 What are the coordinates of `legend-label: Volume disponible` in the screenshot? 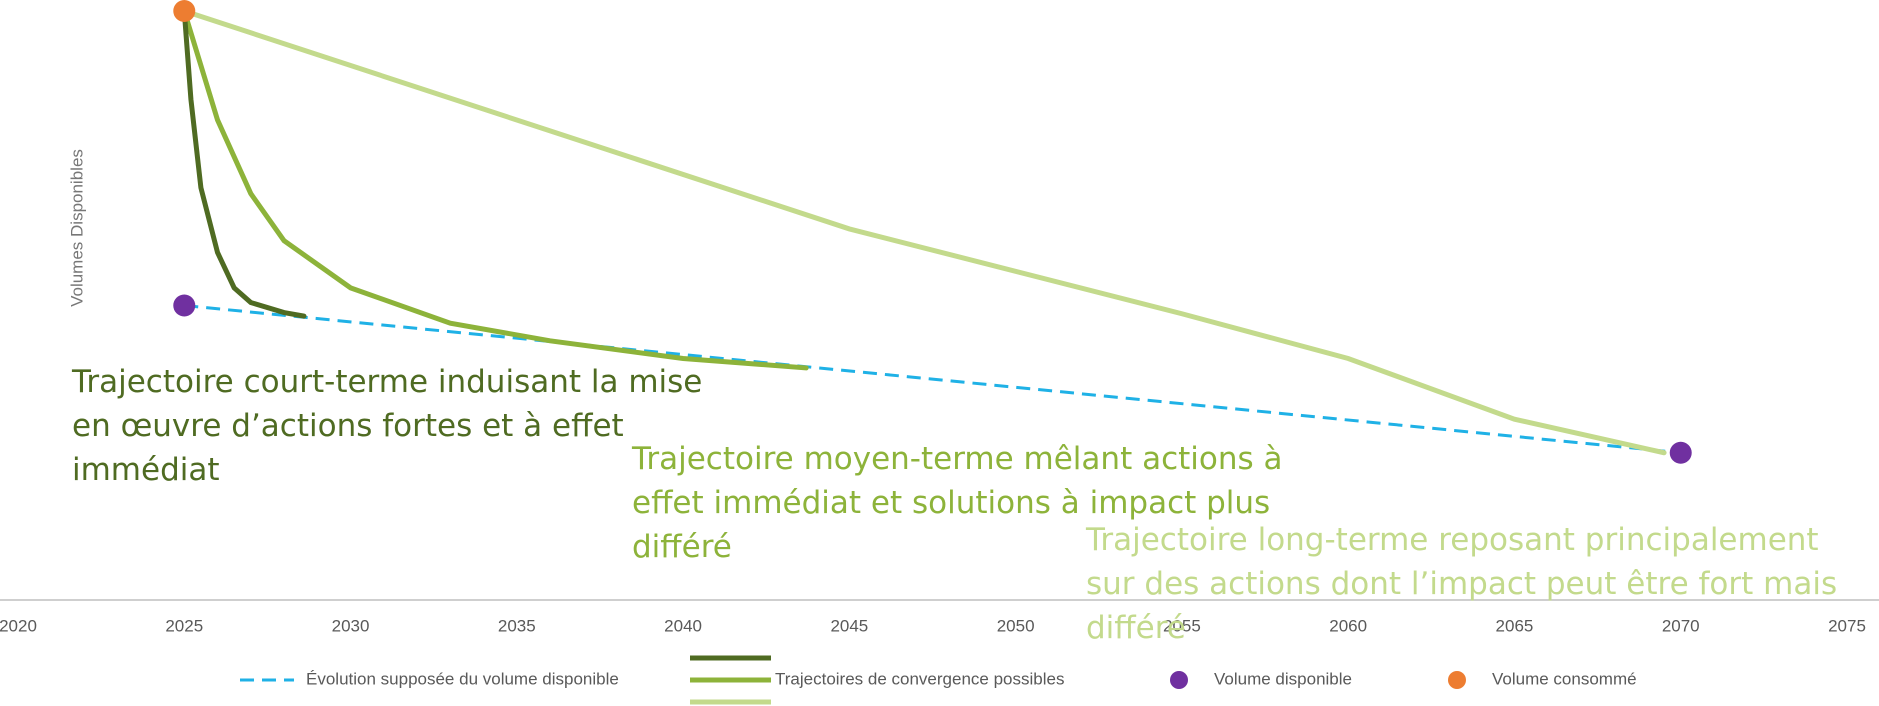 It's located at (1283, 678).